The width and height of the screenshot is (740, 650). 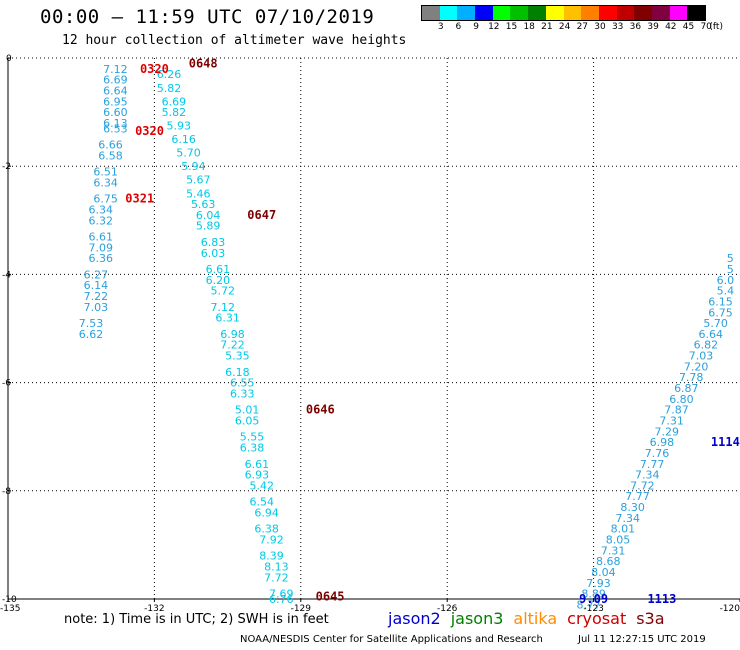 I want to click on time-annotation: 9.09, so click(x=593, y=599).